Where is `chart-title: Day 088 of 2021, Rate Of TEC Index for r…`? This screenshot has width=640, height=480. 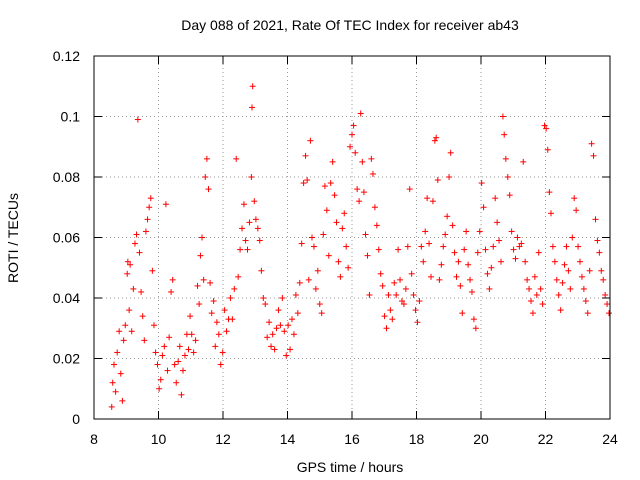 chart-title: Day 088 of 2021, Rate Of TEC Index for r… is located at coordinates (350, 25).